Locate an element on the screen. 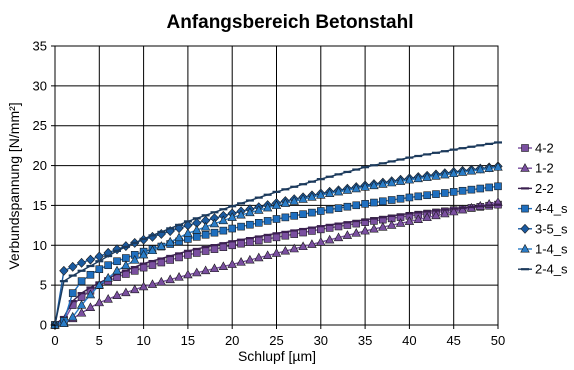  x-axis-label: Schlupf [µm] is located at coordinates (277, 356).